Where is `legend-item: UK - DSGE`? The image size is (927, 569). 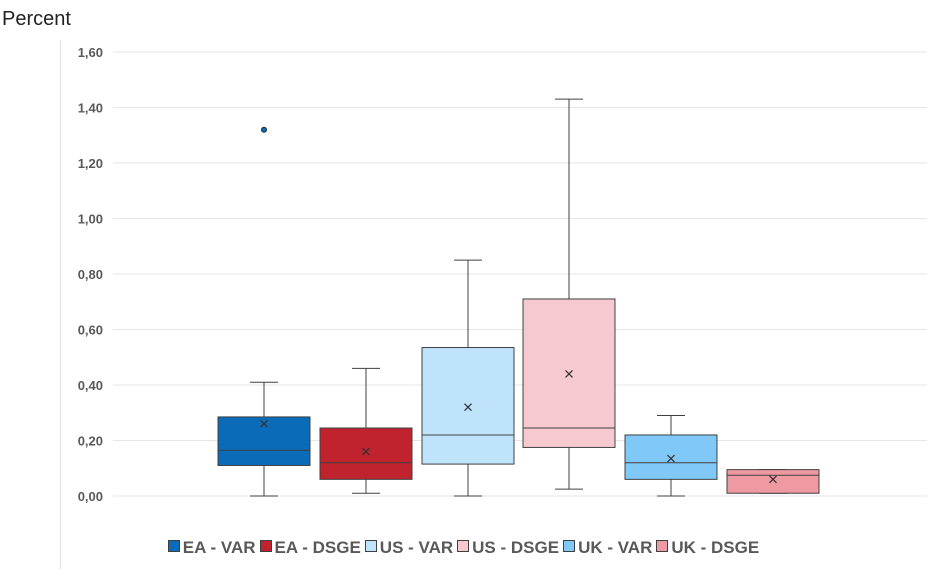
legend-item: UK - DSGE is located at coordinates (707, 548).